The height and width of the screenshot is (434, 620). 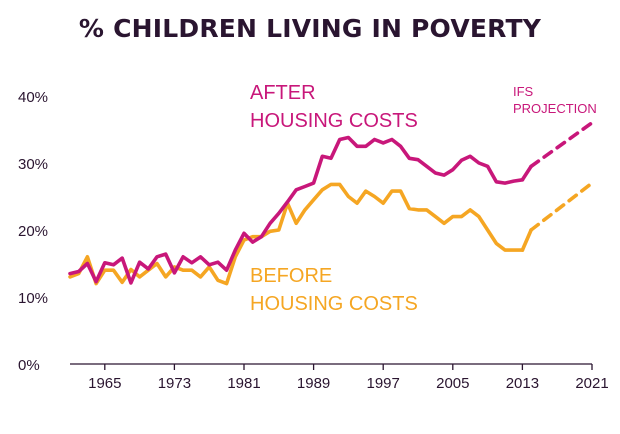 I want to click on projection-line-before-housing-costs, so click(x=561, y=206).